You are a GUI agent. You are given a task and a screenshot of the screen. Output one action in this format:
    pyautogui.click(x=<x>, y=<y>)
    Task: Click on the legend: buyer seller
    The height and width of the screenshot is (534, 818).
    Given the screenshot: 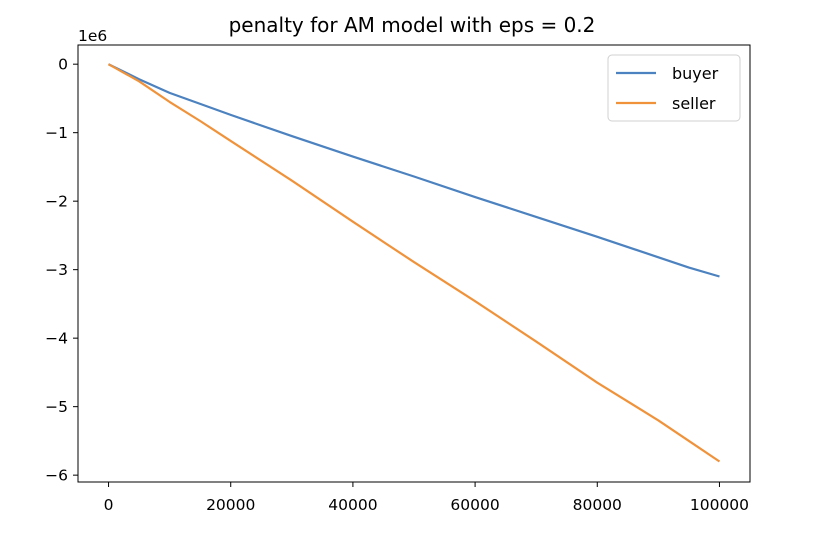 What is the action you would take?
    pyautogui.click(x=674, y=88)
    